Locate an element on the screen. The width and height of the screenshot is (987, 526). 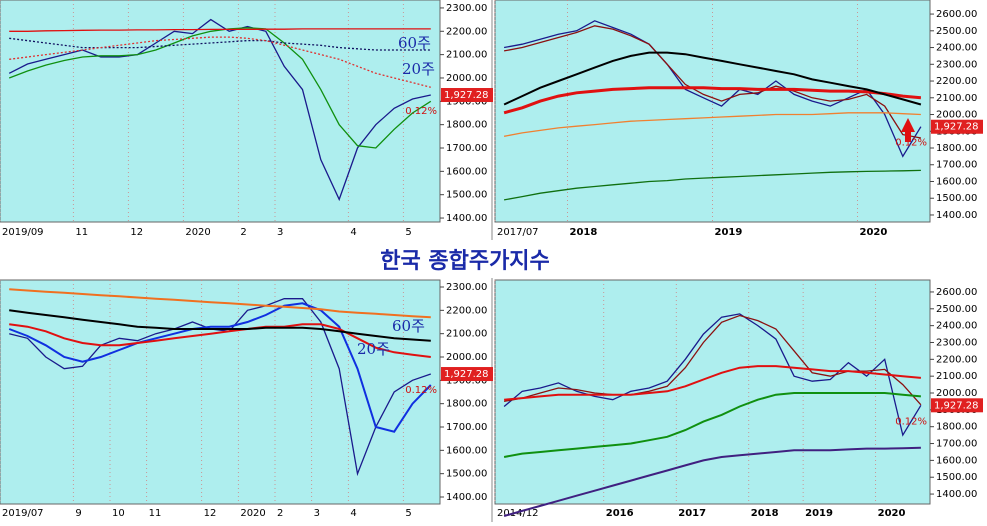
x-tick-label: 2 is located at coordinates (243, 232).